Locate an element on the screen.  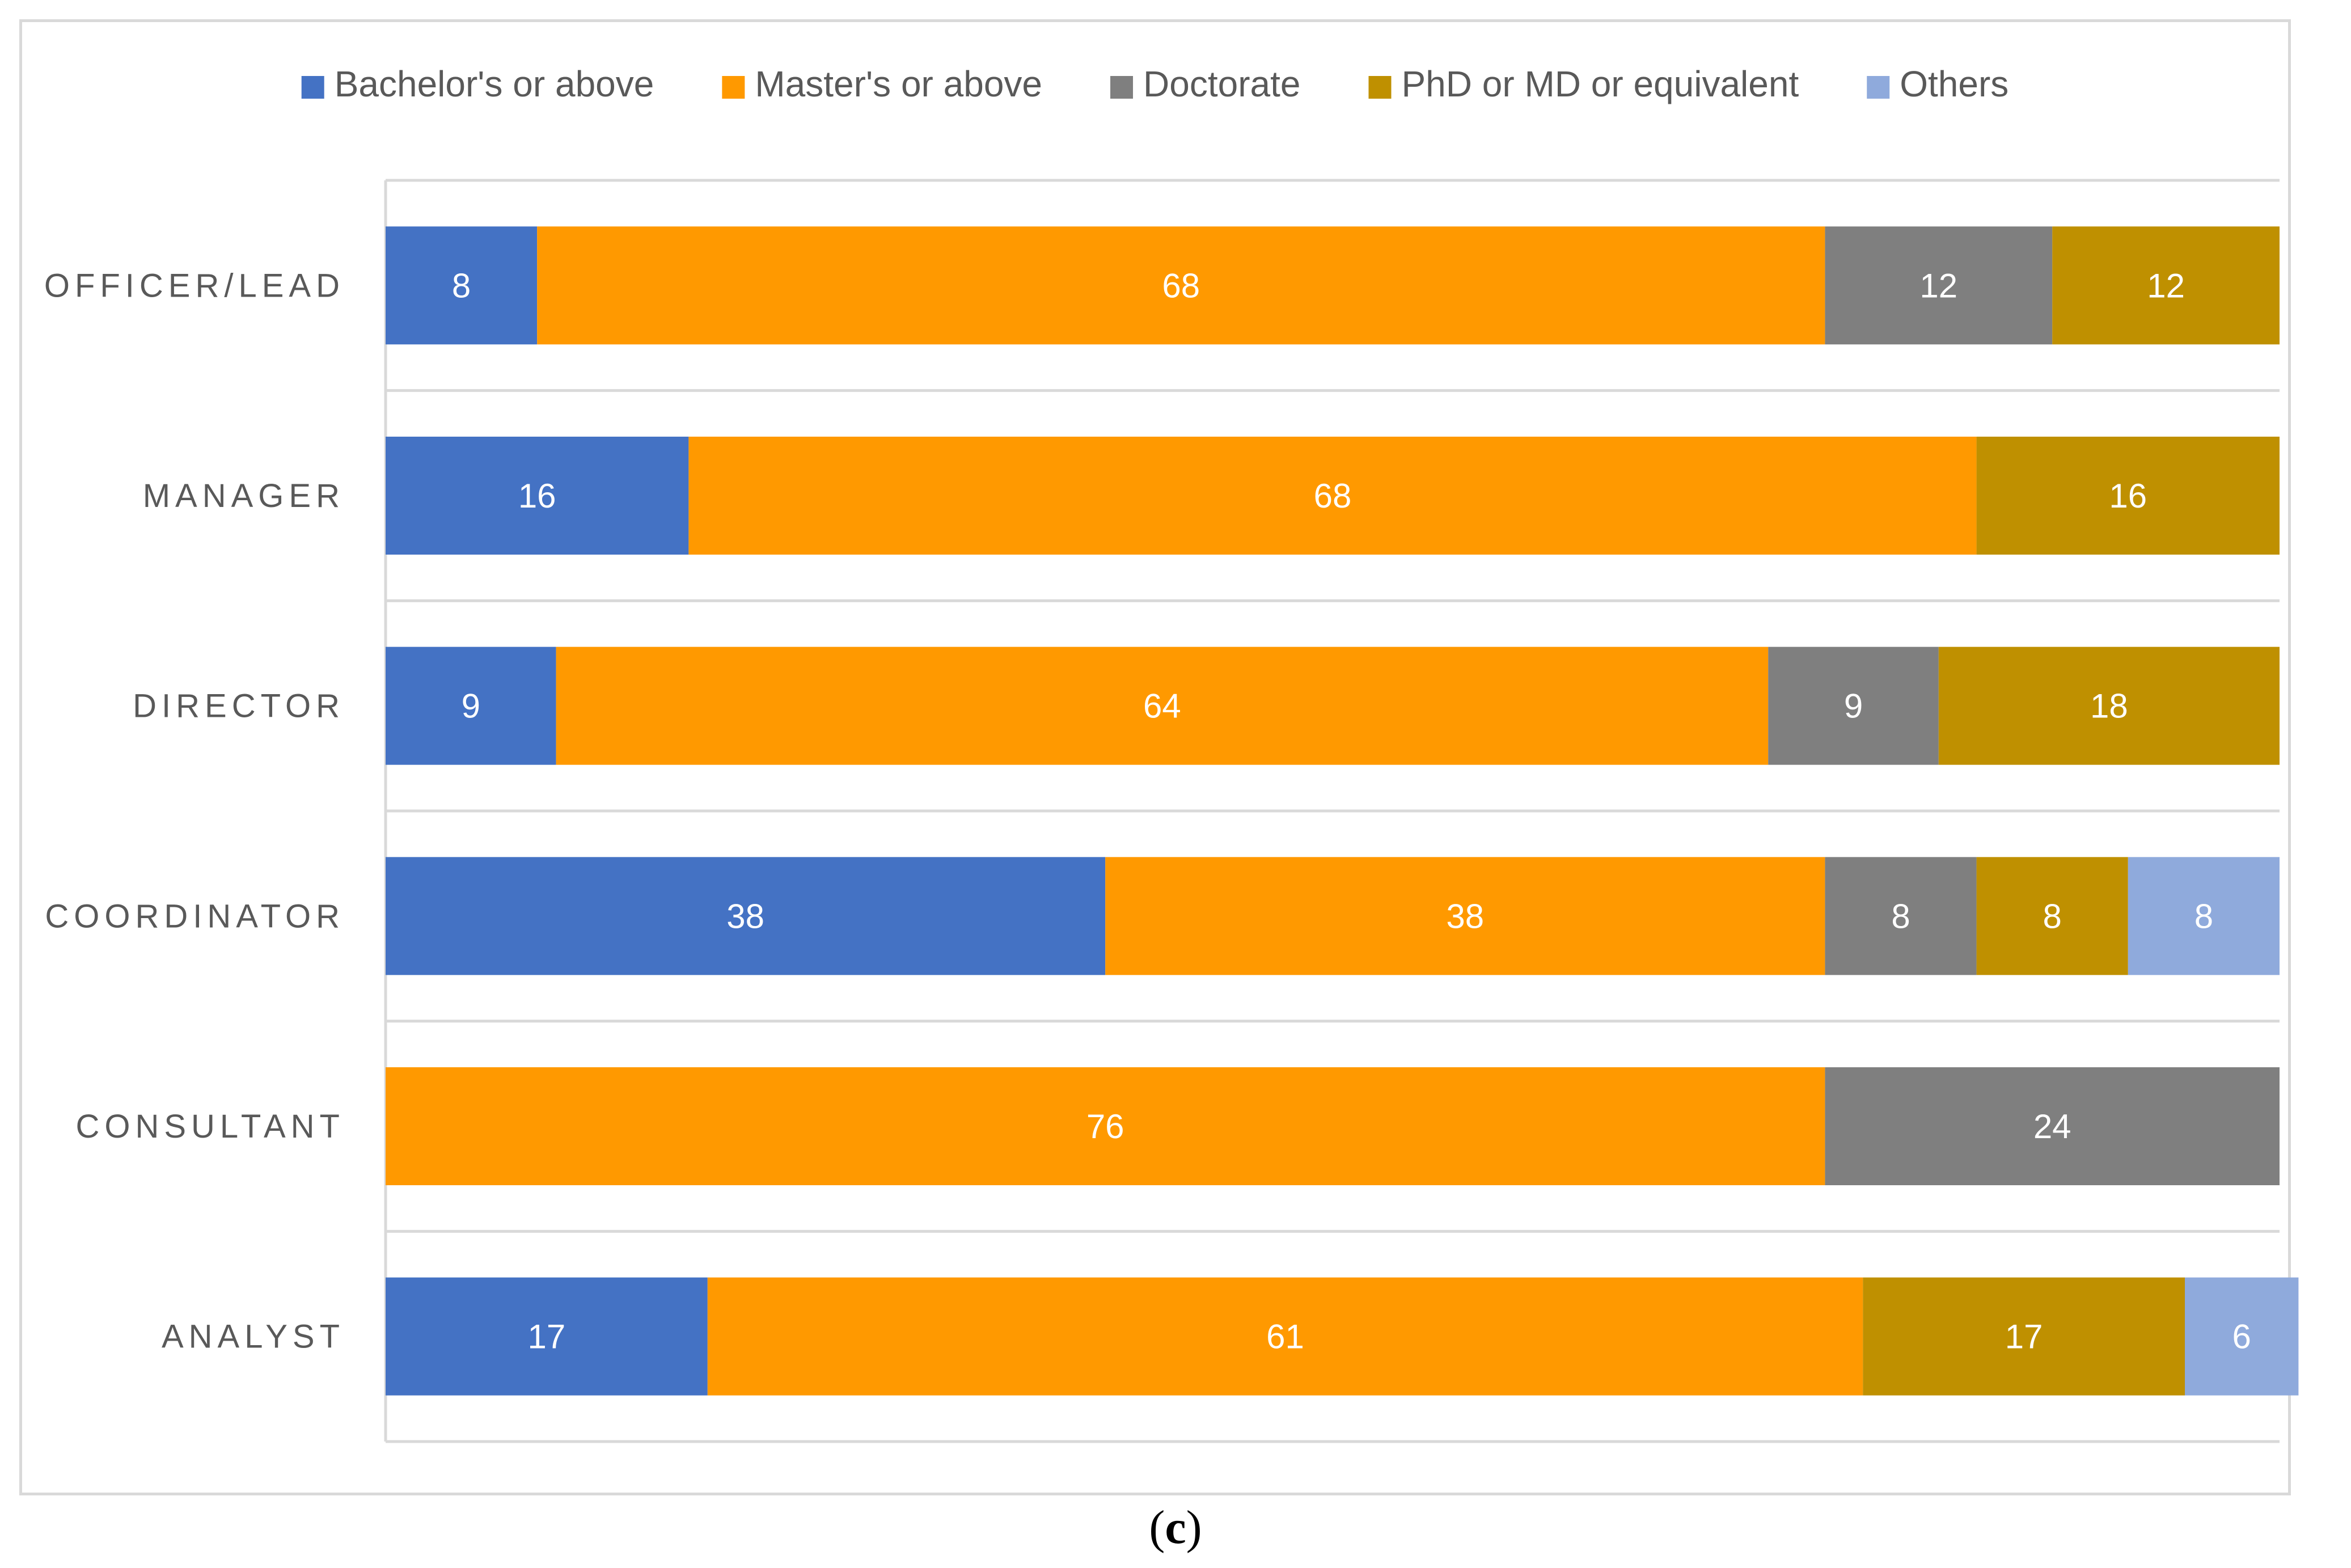
legend-item-bachelor-s-or-above: Bachelor's or above is located at coordinates (477, 84).